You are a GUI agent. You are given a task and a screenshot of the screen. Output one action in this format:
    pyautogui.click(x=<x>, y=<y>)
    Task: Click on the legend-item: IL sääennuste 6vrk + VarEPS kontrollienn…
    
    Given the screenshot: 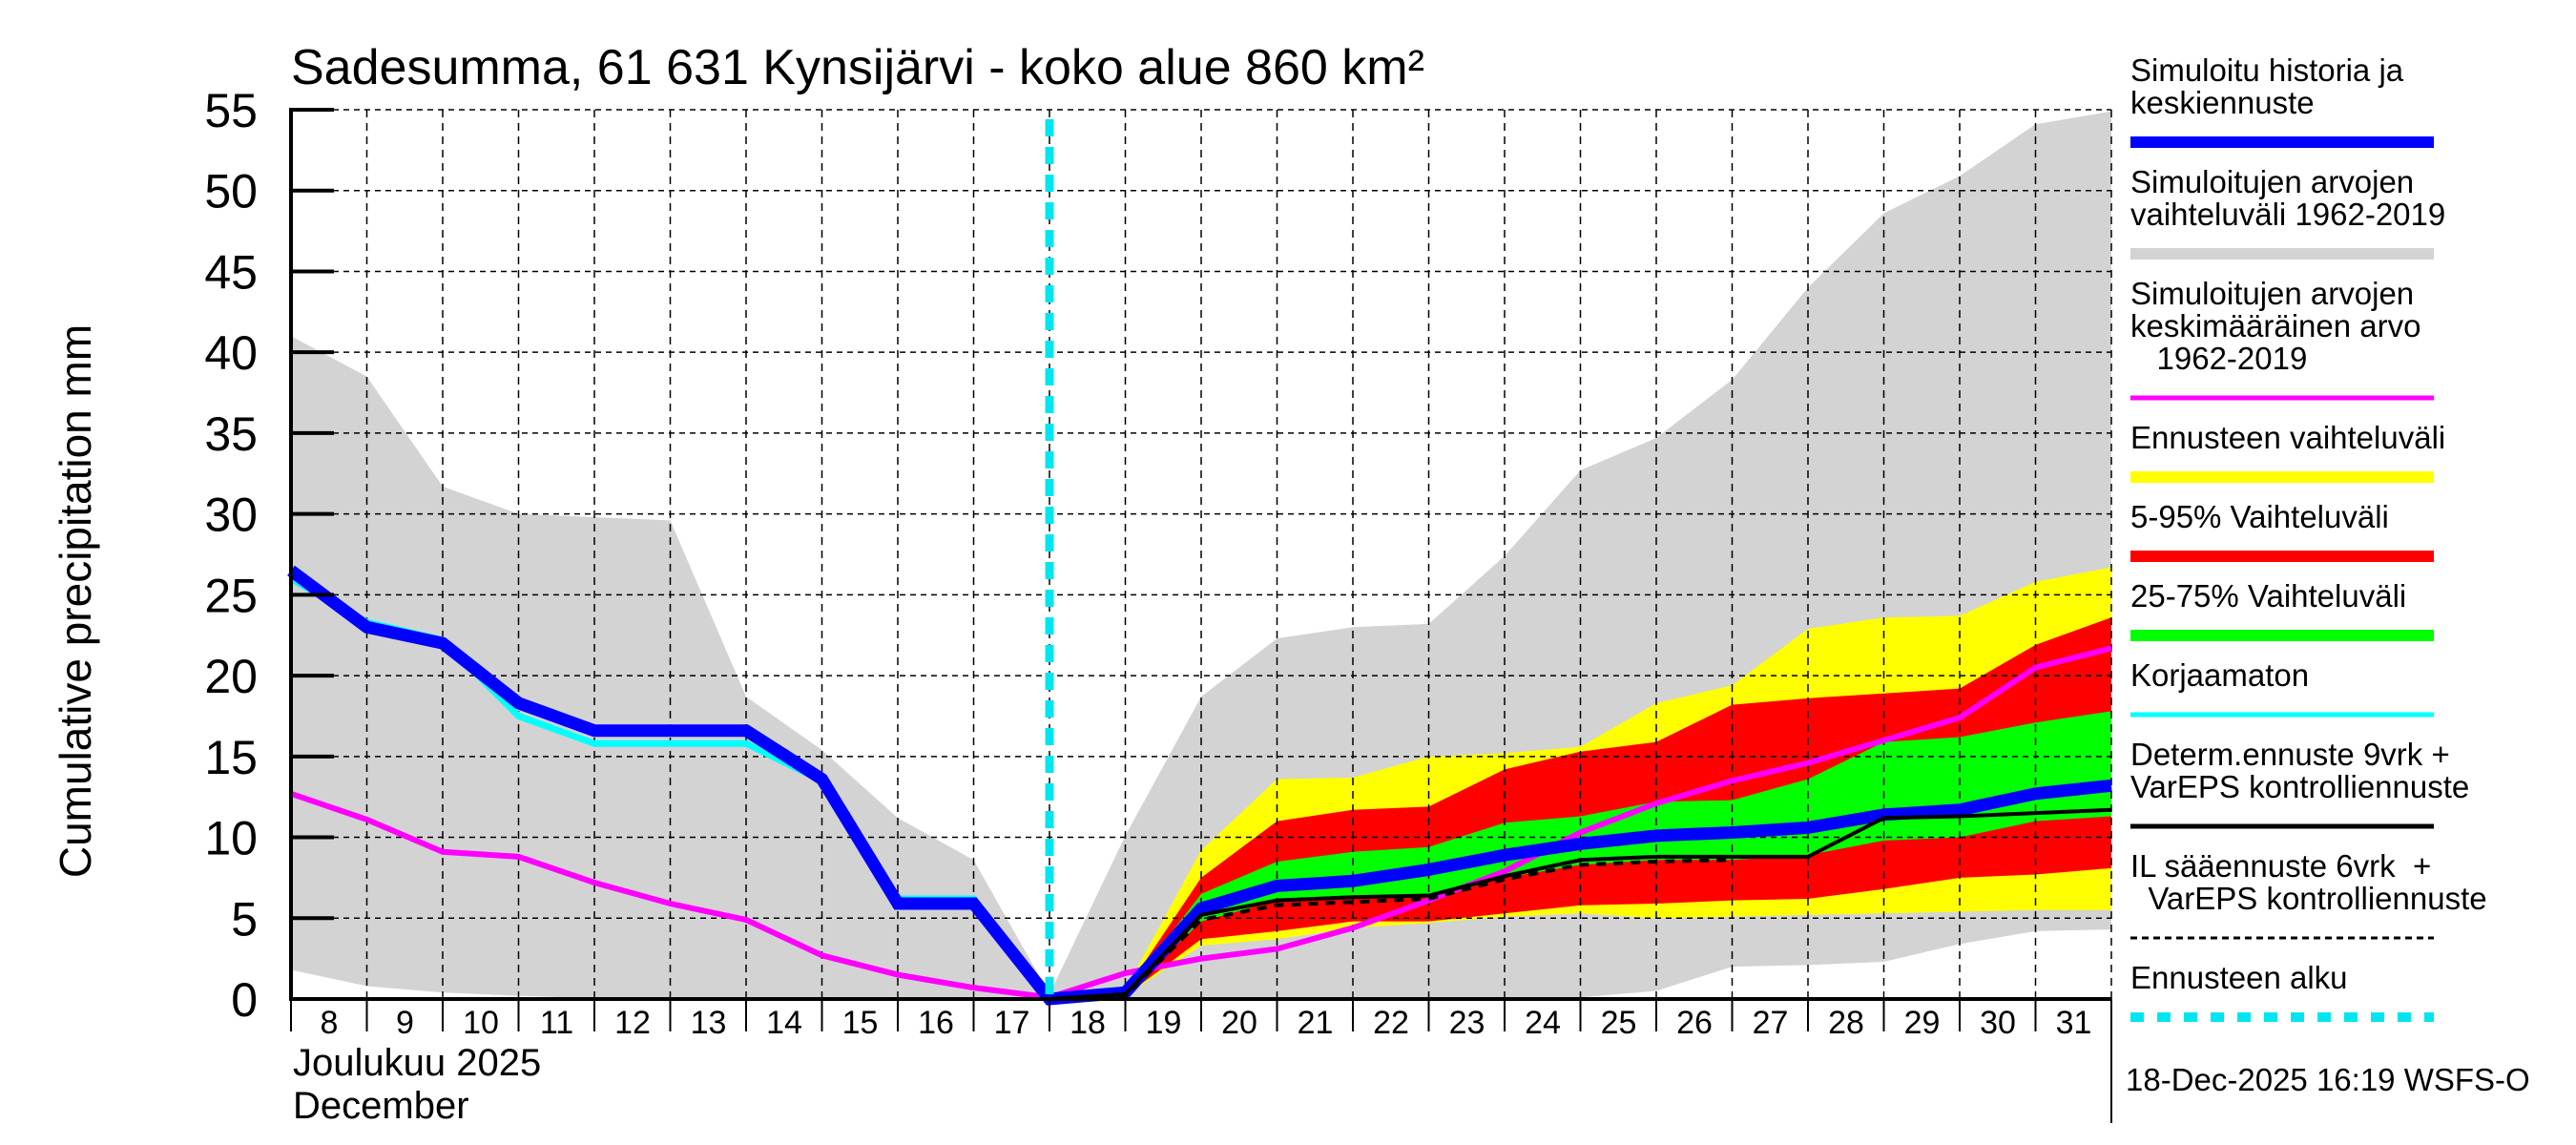 What is the action you would take?
    pyautogui.click(x=2308, y=894)
    